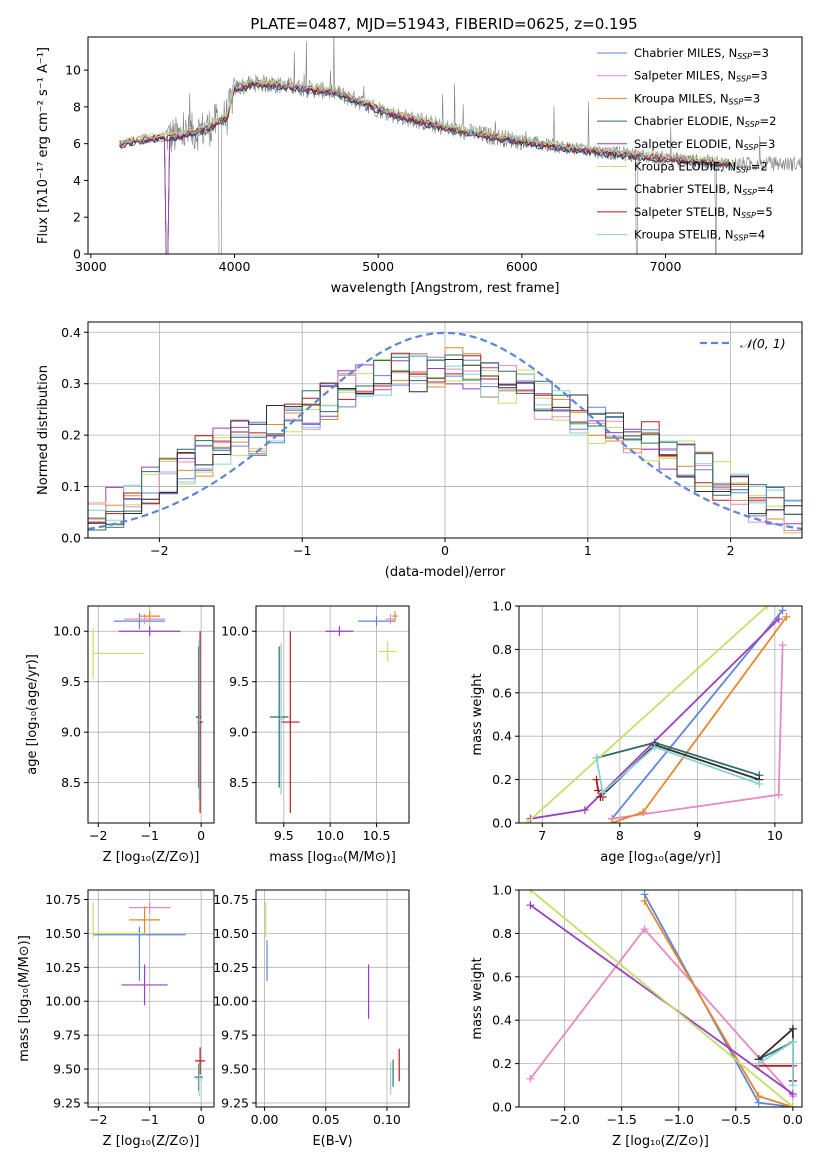 The width and height of the screenshot is (819, 1170). What do you see at coordinates (704, 189) in the screenshot?
I see `legend-entry: Chabrier STELIB, NSSP=4` at bounding box center [704, 189].